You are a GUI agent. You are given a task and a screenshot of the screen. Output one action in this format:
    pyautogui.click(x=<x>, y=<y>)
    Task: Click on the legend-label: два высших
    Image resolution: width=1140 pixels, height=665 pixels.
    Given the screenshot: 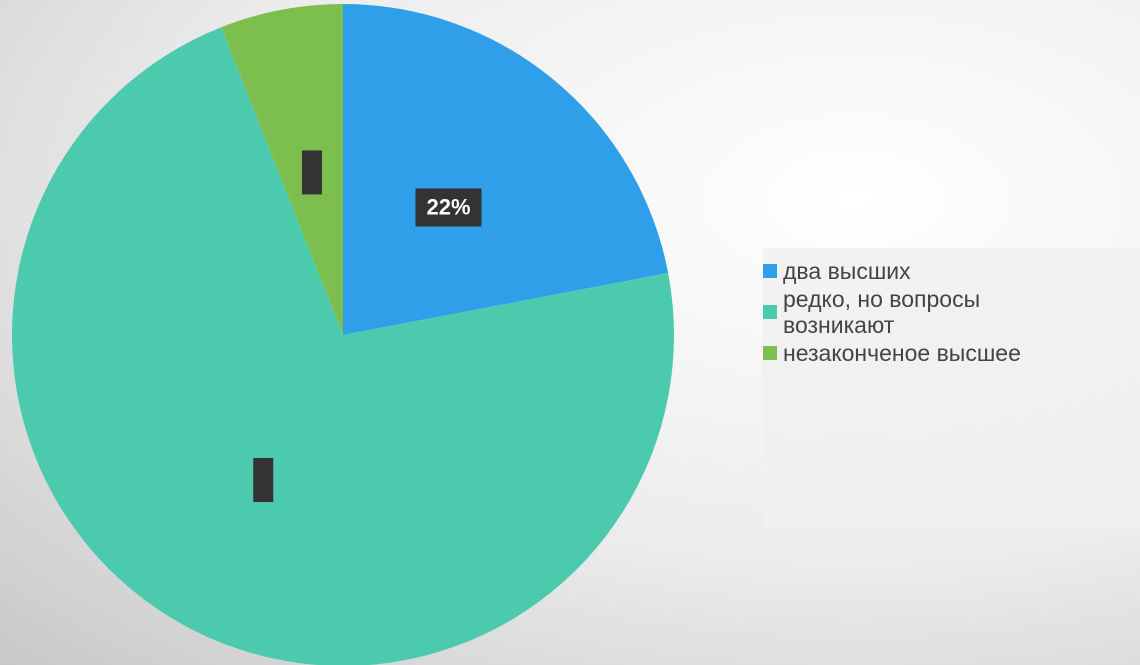 What is the action you would take?
    pyautogui.click(x=847, y=271)
    